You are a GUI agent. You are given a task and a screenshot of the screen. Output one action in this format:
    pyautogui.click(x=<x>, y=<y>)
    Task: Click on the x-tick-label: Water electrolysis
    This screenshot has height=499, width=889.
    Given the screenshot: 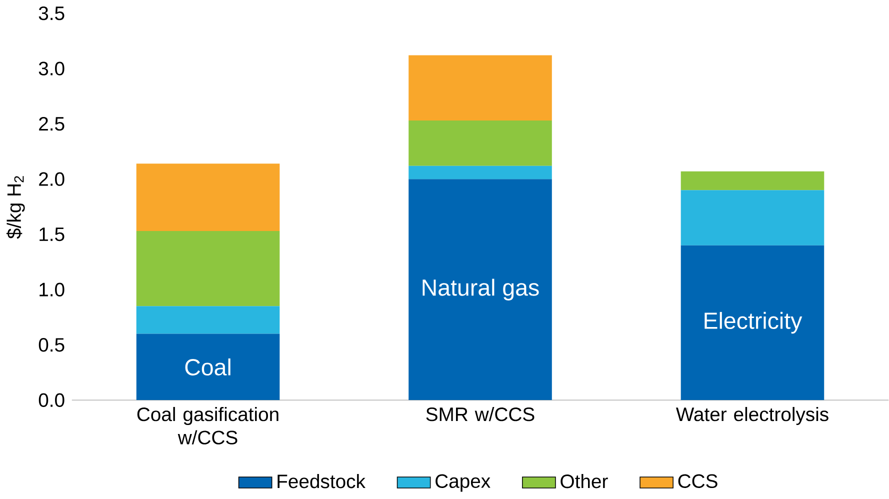 What is the action you would take?
    pyautogui.click(x=752, y=416)
    